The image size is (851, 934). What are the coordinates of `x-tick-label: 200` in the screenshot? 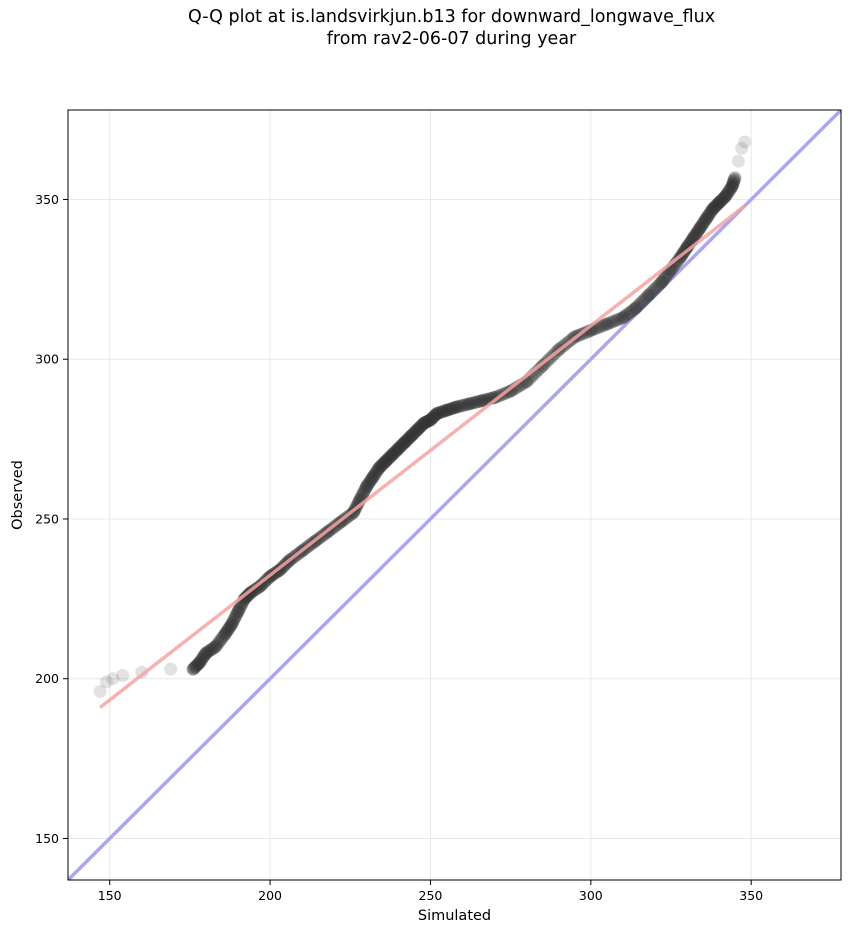 It's located at (270, 895).